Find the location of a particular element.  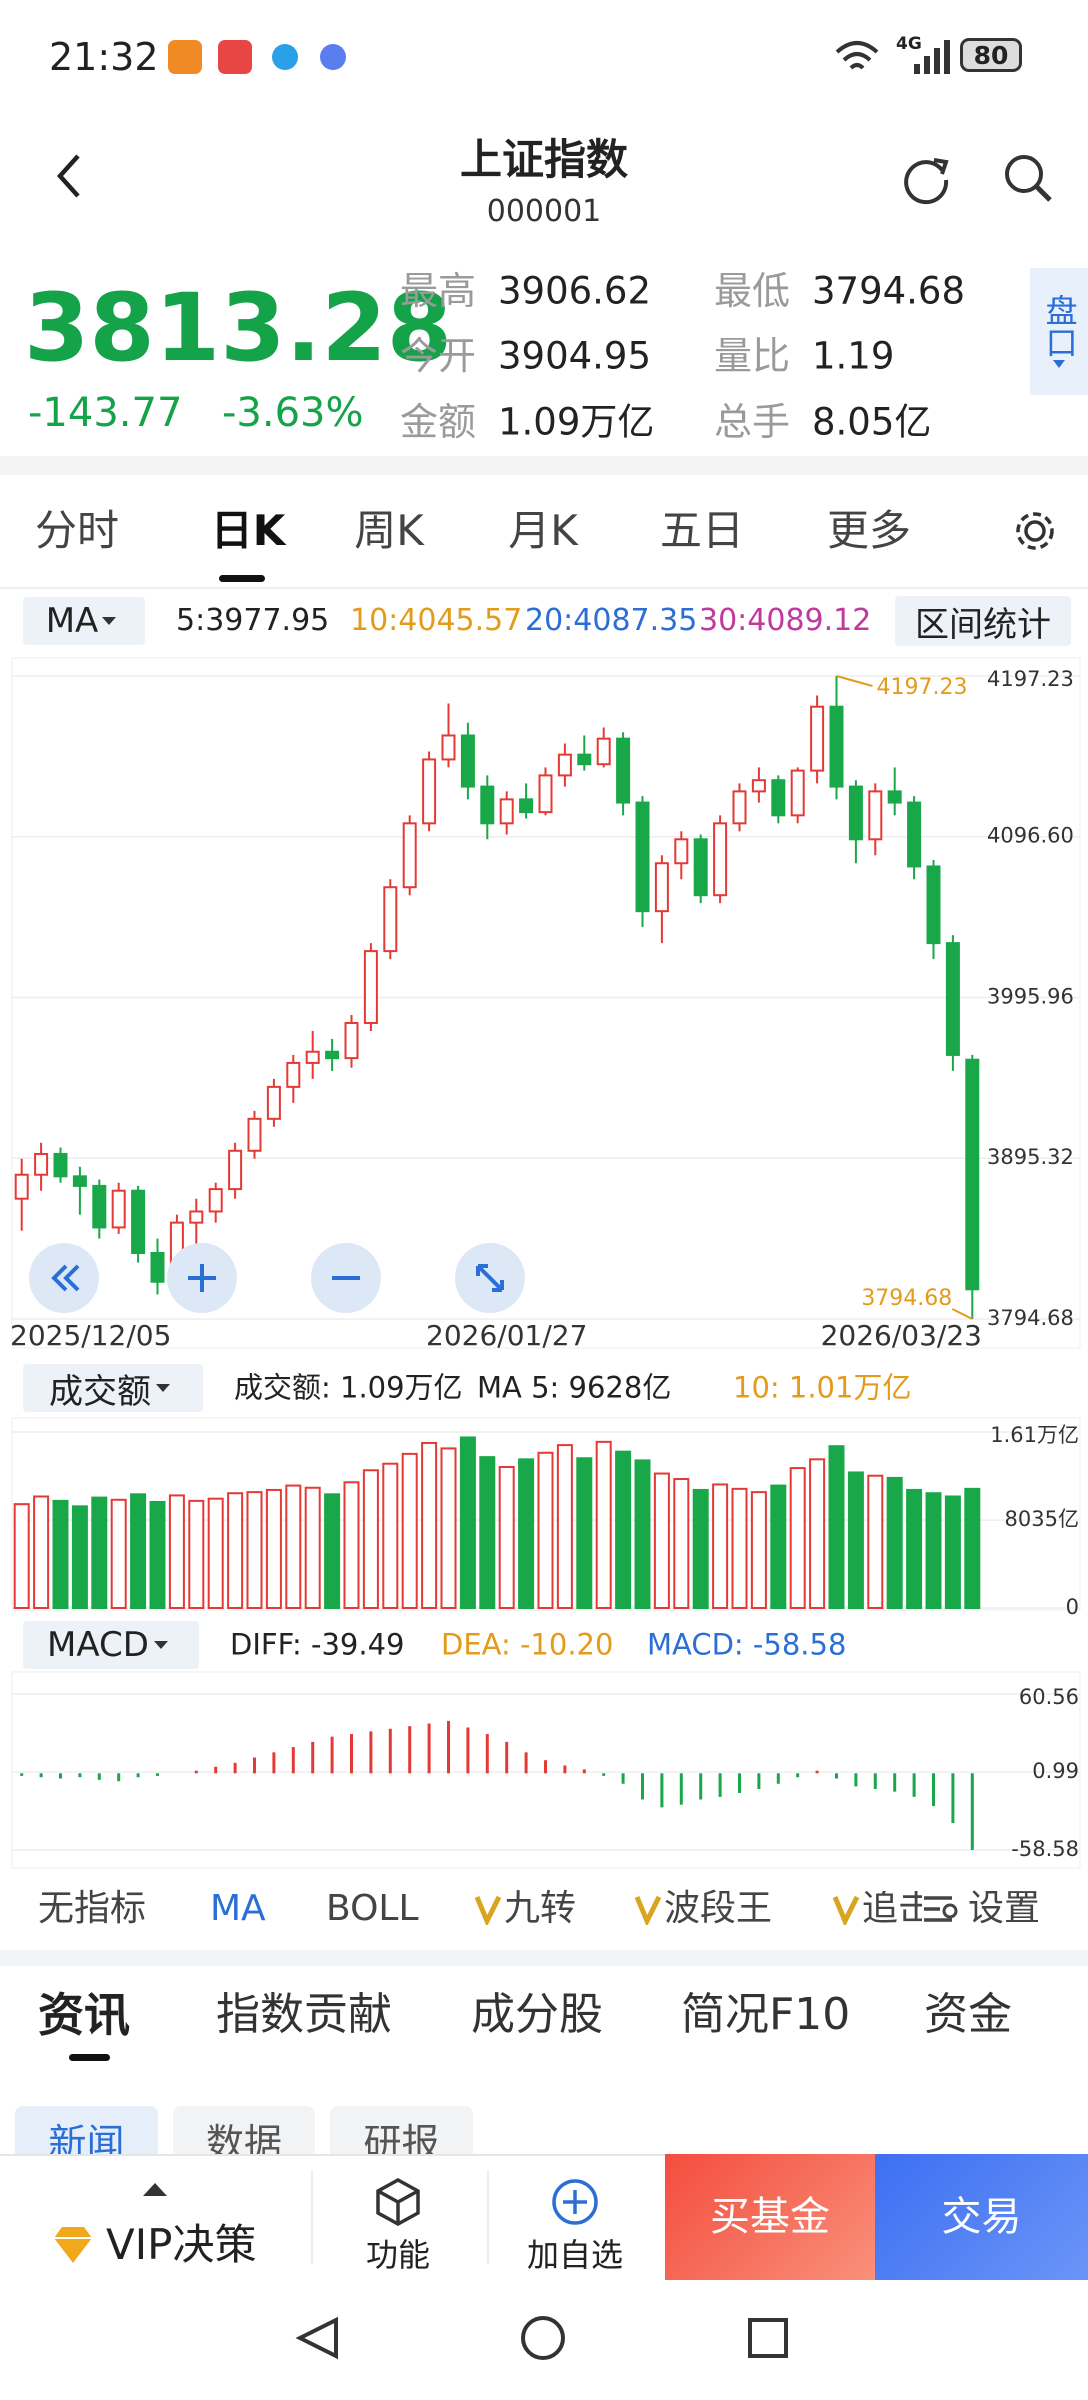

range-stats-button: 区间统计 is located at coordinates (983, 621).